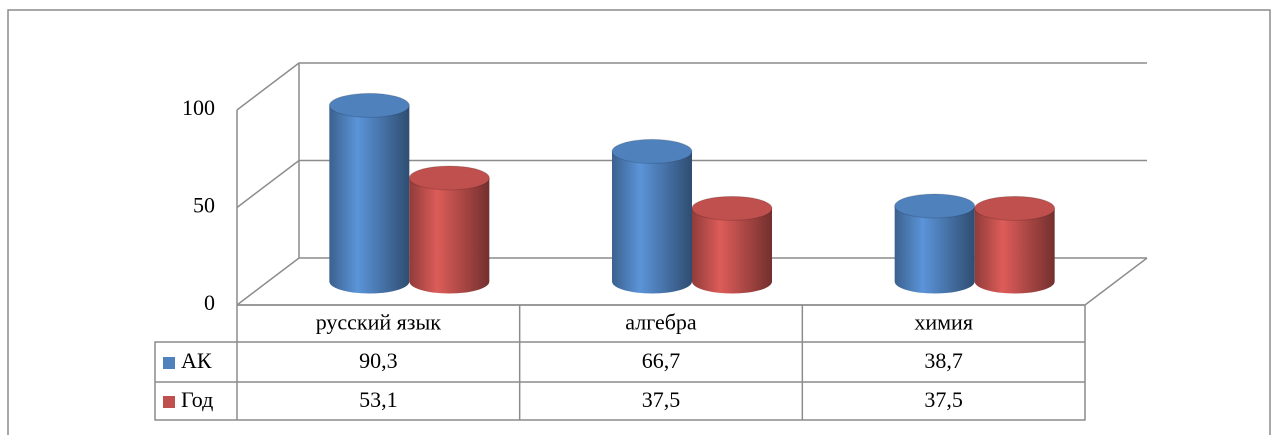 This screenshot has width=1277, height=435. I want to click on category-label: алгебра, so click(661, 322).